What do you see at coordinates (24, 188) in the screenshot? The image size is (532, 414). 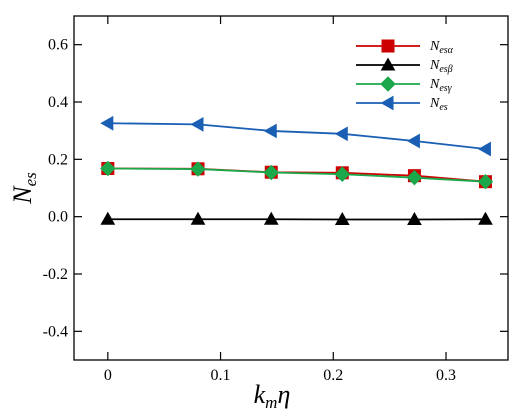 I see `y-axis-title: Nes` at bounding box center [24, 188].